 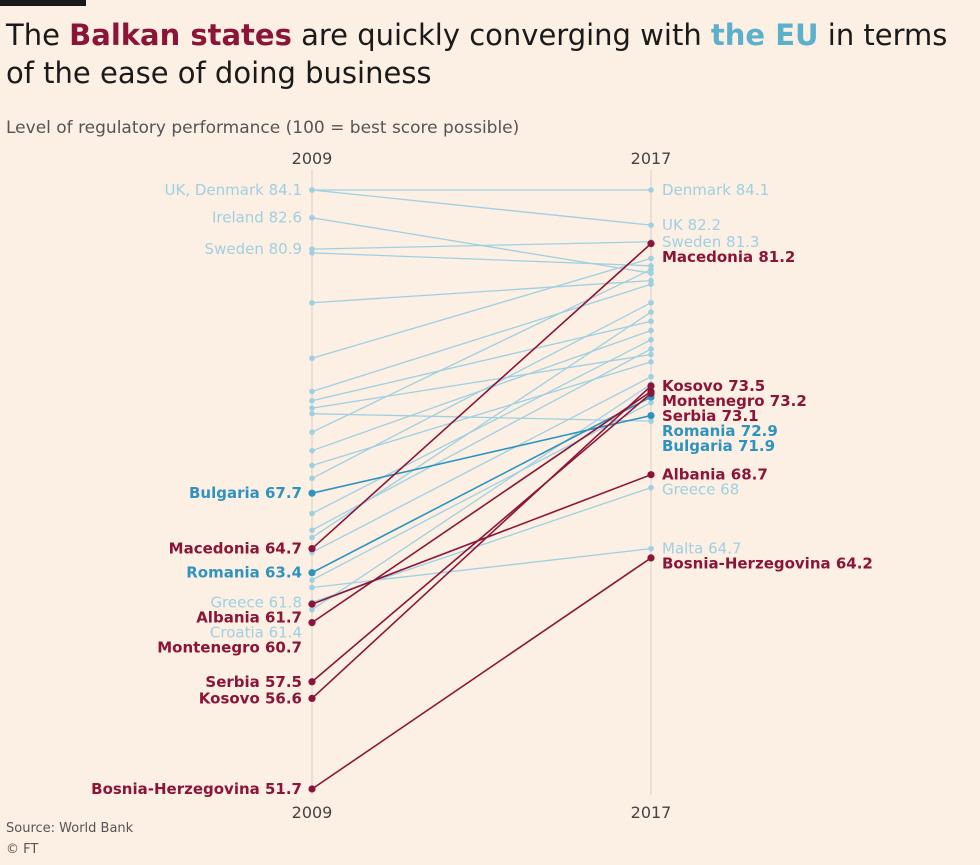 What do you see at coordinates (70, 828) in the screenshot?
I see `source-note: Source: World Bank` at bounding box center [70, 828].